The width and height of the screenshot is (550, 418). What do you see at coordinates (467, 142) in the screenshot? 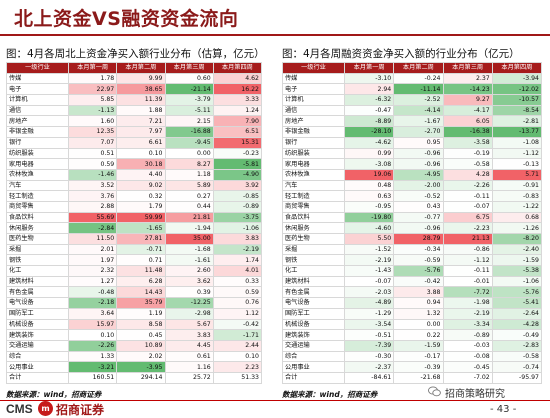
I see `value-cell: -3.58` at bounding box center [467, 142].